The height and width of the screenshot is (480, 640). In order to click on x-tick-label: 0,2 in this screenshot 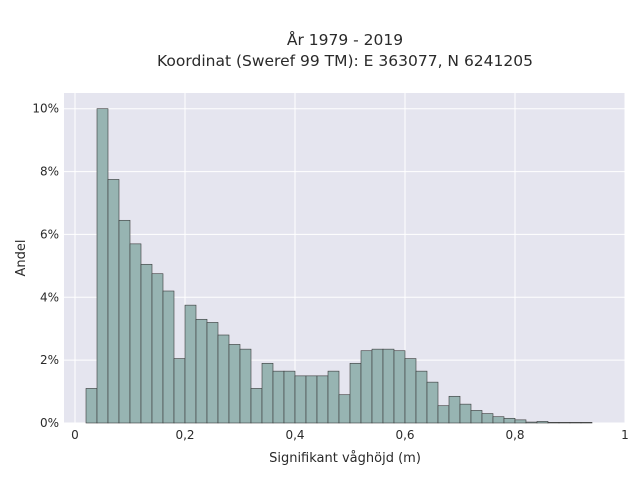, I will do `click(184, 435)`.